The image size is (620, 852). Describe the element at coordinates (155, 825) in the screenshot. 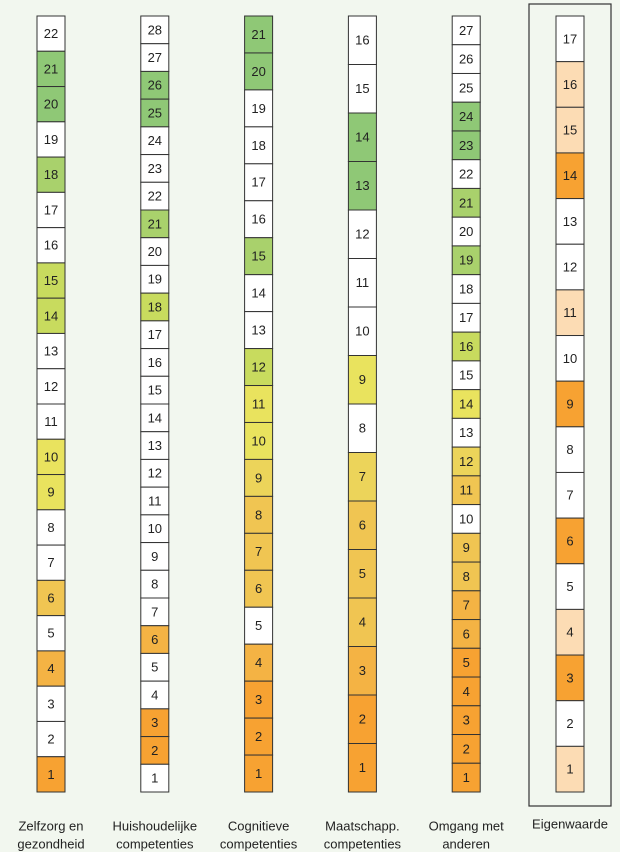

I see `column-label: Huishoudelijke` at that location.